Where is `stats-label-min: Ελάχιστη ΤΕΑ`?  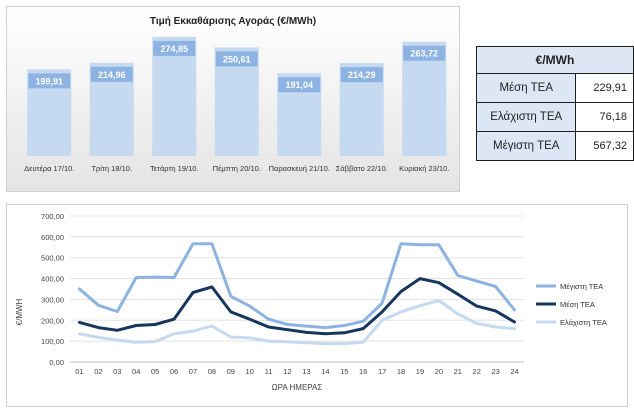
stats-label-min: Ελάχιστη ΤΕΑ is located at coordinates (526, 117).